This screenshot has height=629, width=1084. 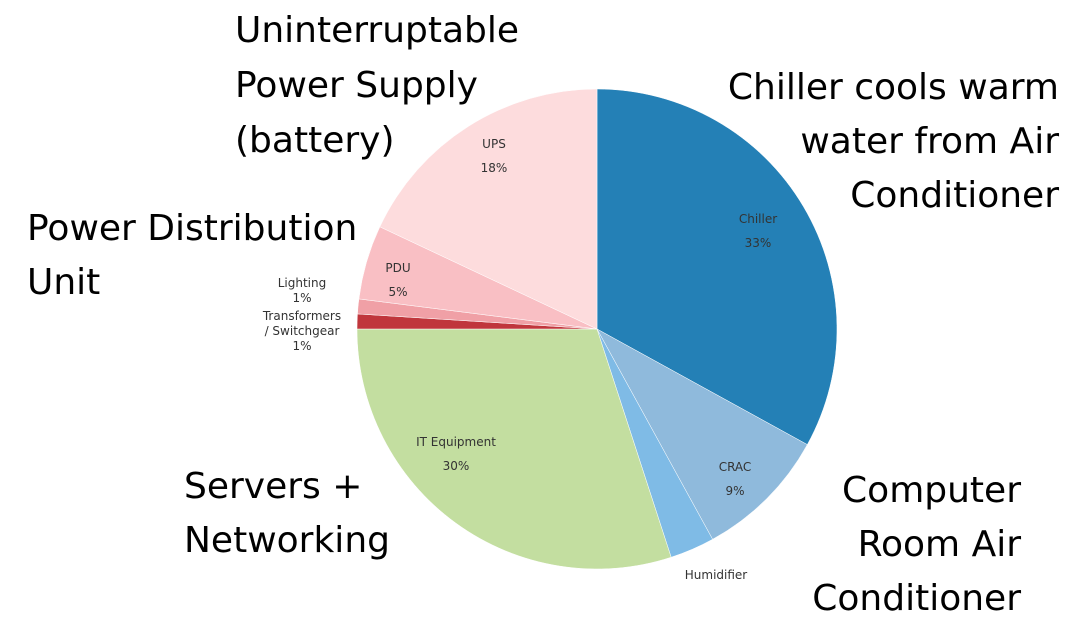 I want to click on slice-label-chiller: Chiller 33%, so click(x=758, y=231).